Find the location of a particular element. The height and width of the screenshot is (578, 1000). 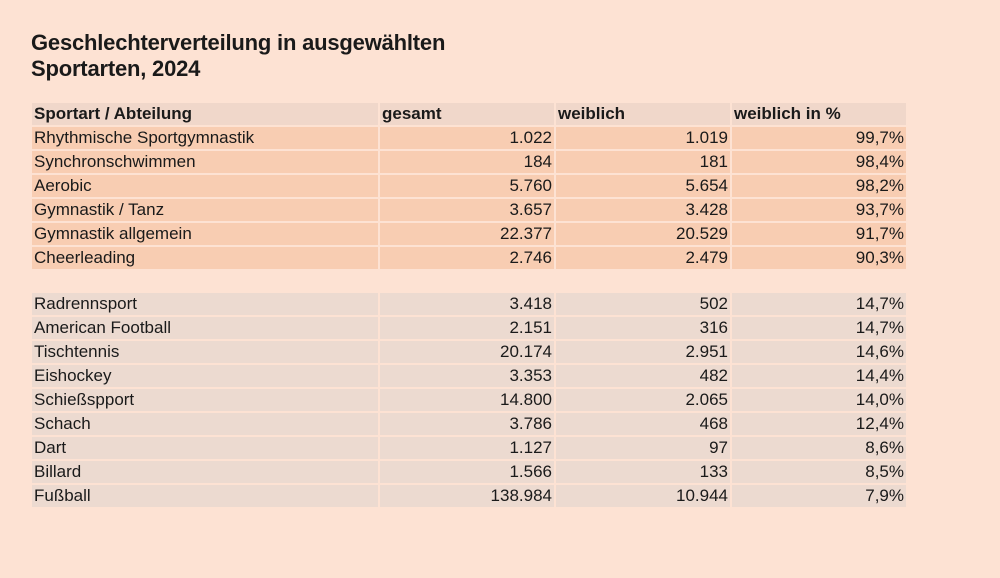

cell-total: 1.022 is located at coordinates (467, 138).